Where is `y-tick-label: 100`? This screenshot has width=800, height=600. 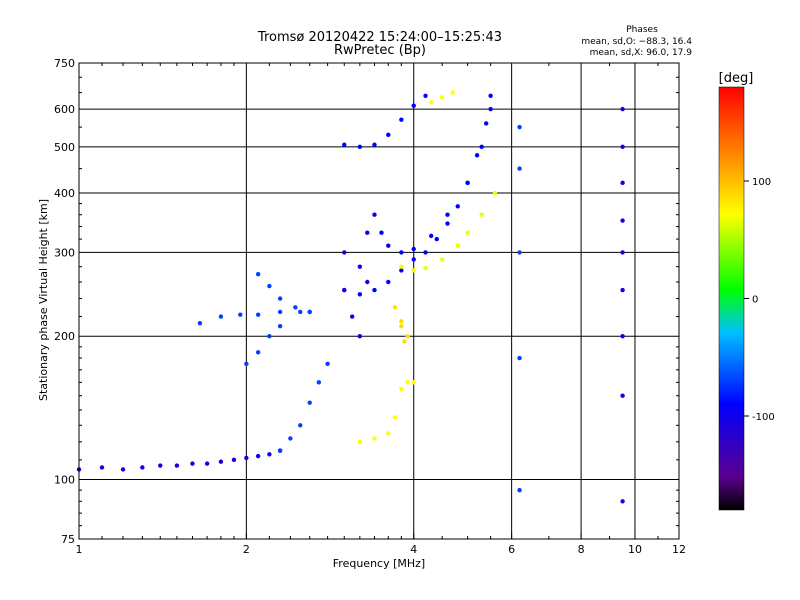
y-tick-label: 100 is located at coordinates (64, 480).